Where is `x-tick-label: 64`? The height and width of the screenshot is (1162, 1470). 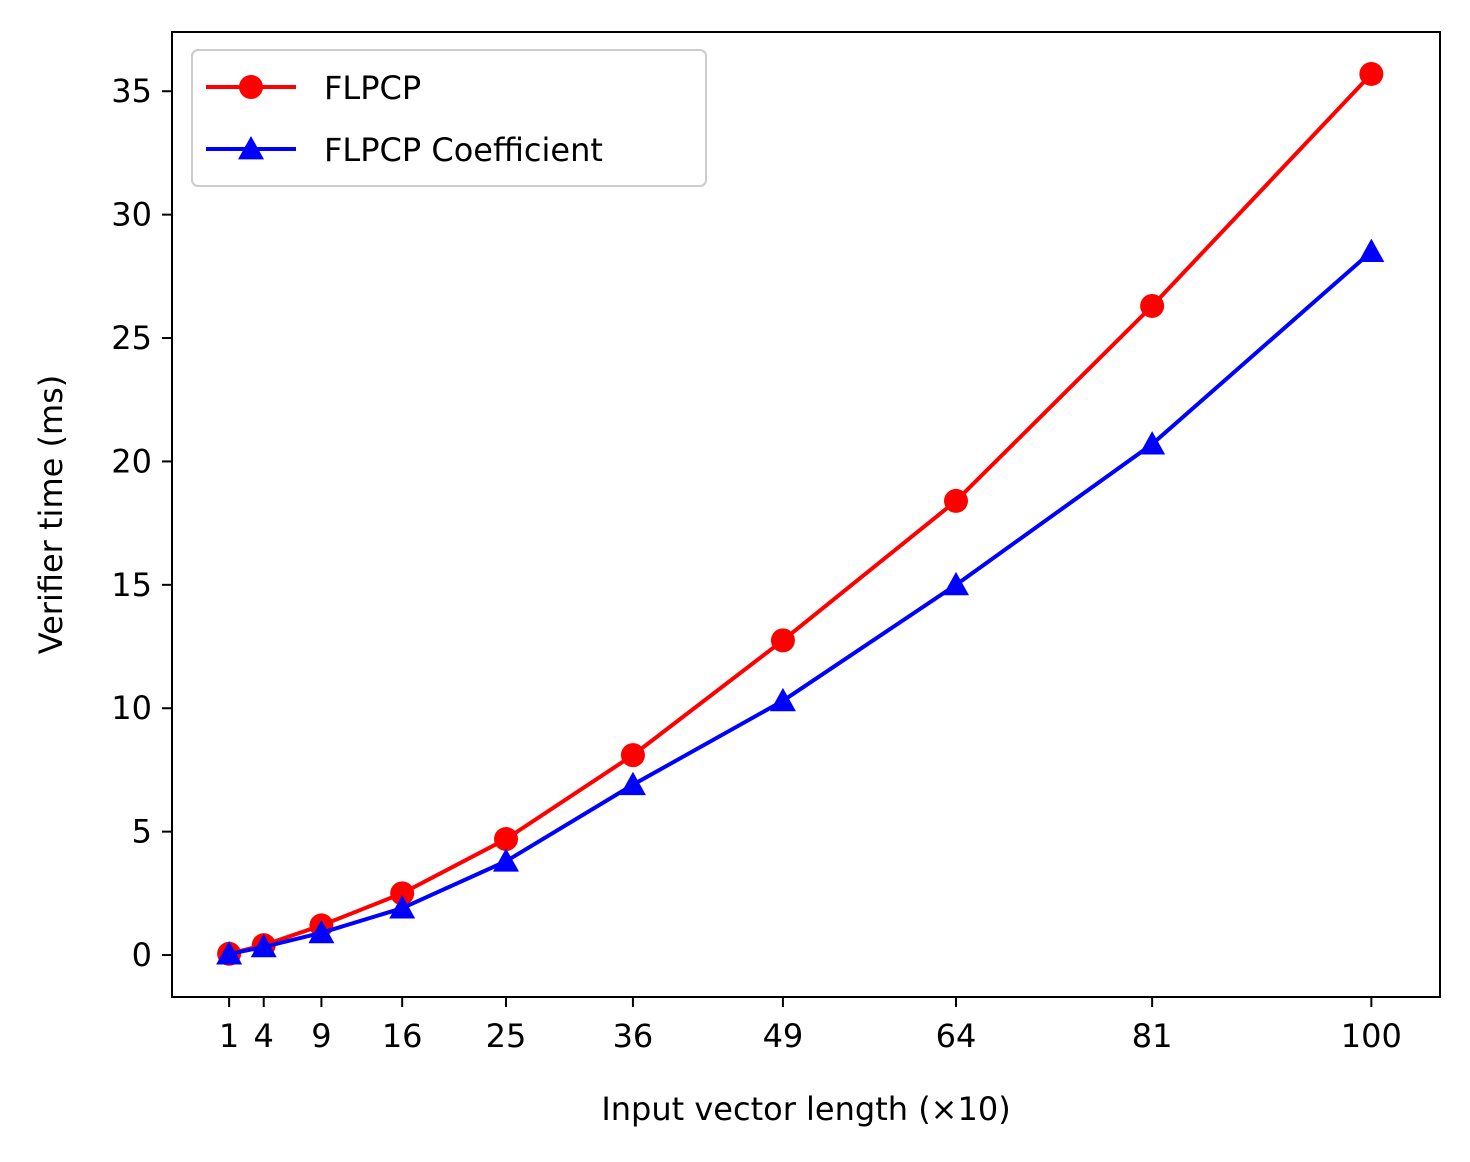
x-tick-label: 64 is located at coordinates (956, 1036).